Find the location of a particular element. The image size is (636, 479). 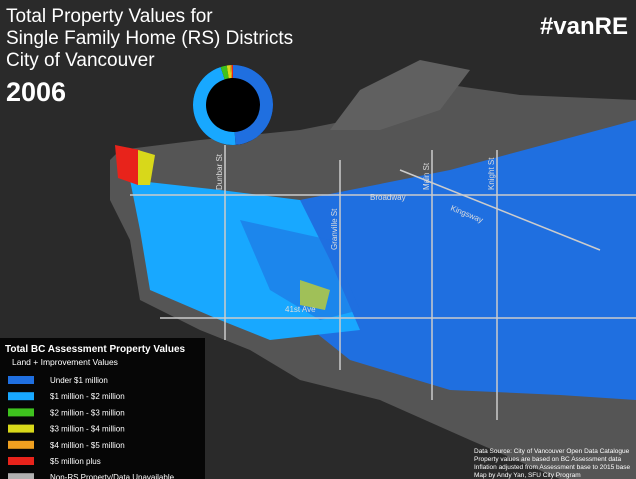

donut-chart is located at coordinates (233, 105).